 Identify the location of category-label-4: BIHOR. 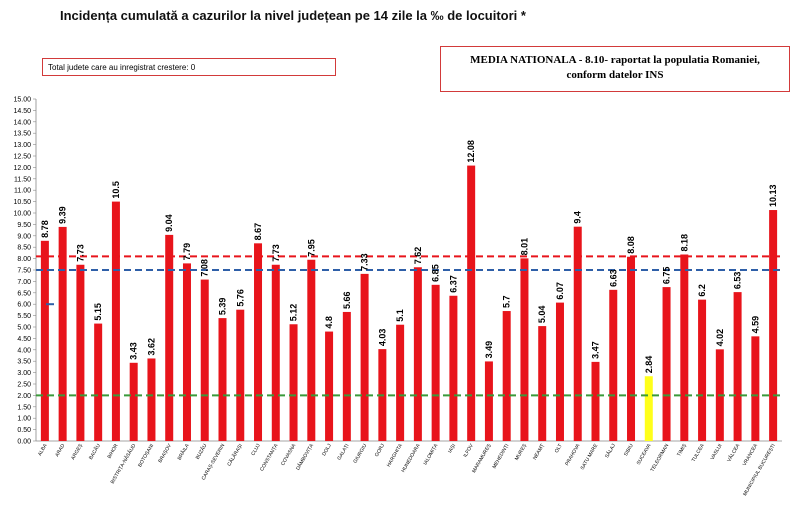
(113, 451).